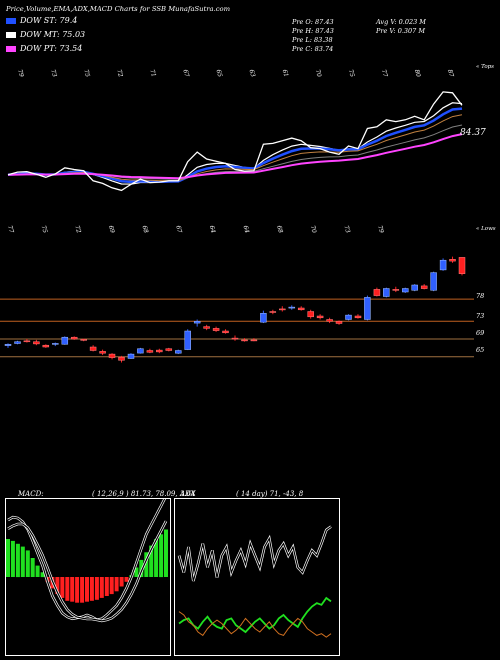 The image size is (500, 660). I want to click on ema-line-pt, so click(235, 156).